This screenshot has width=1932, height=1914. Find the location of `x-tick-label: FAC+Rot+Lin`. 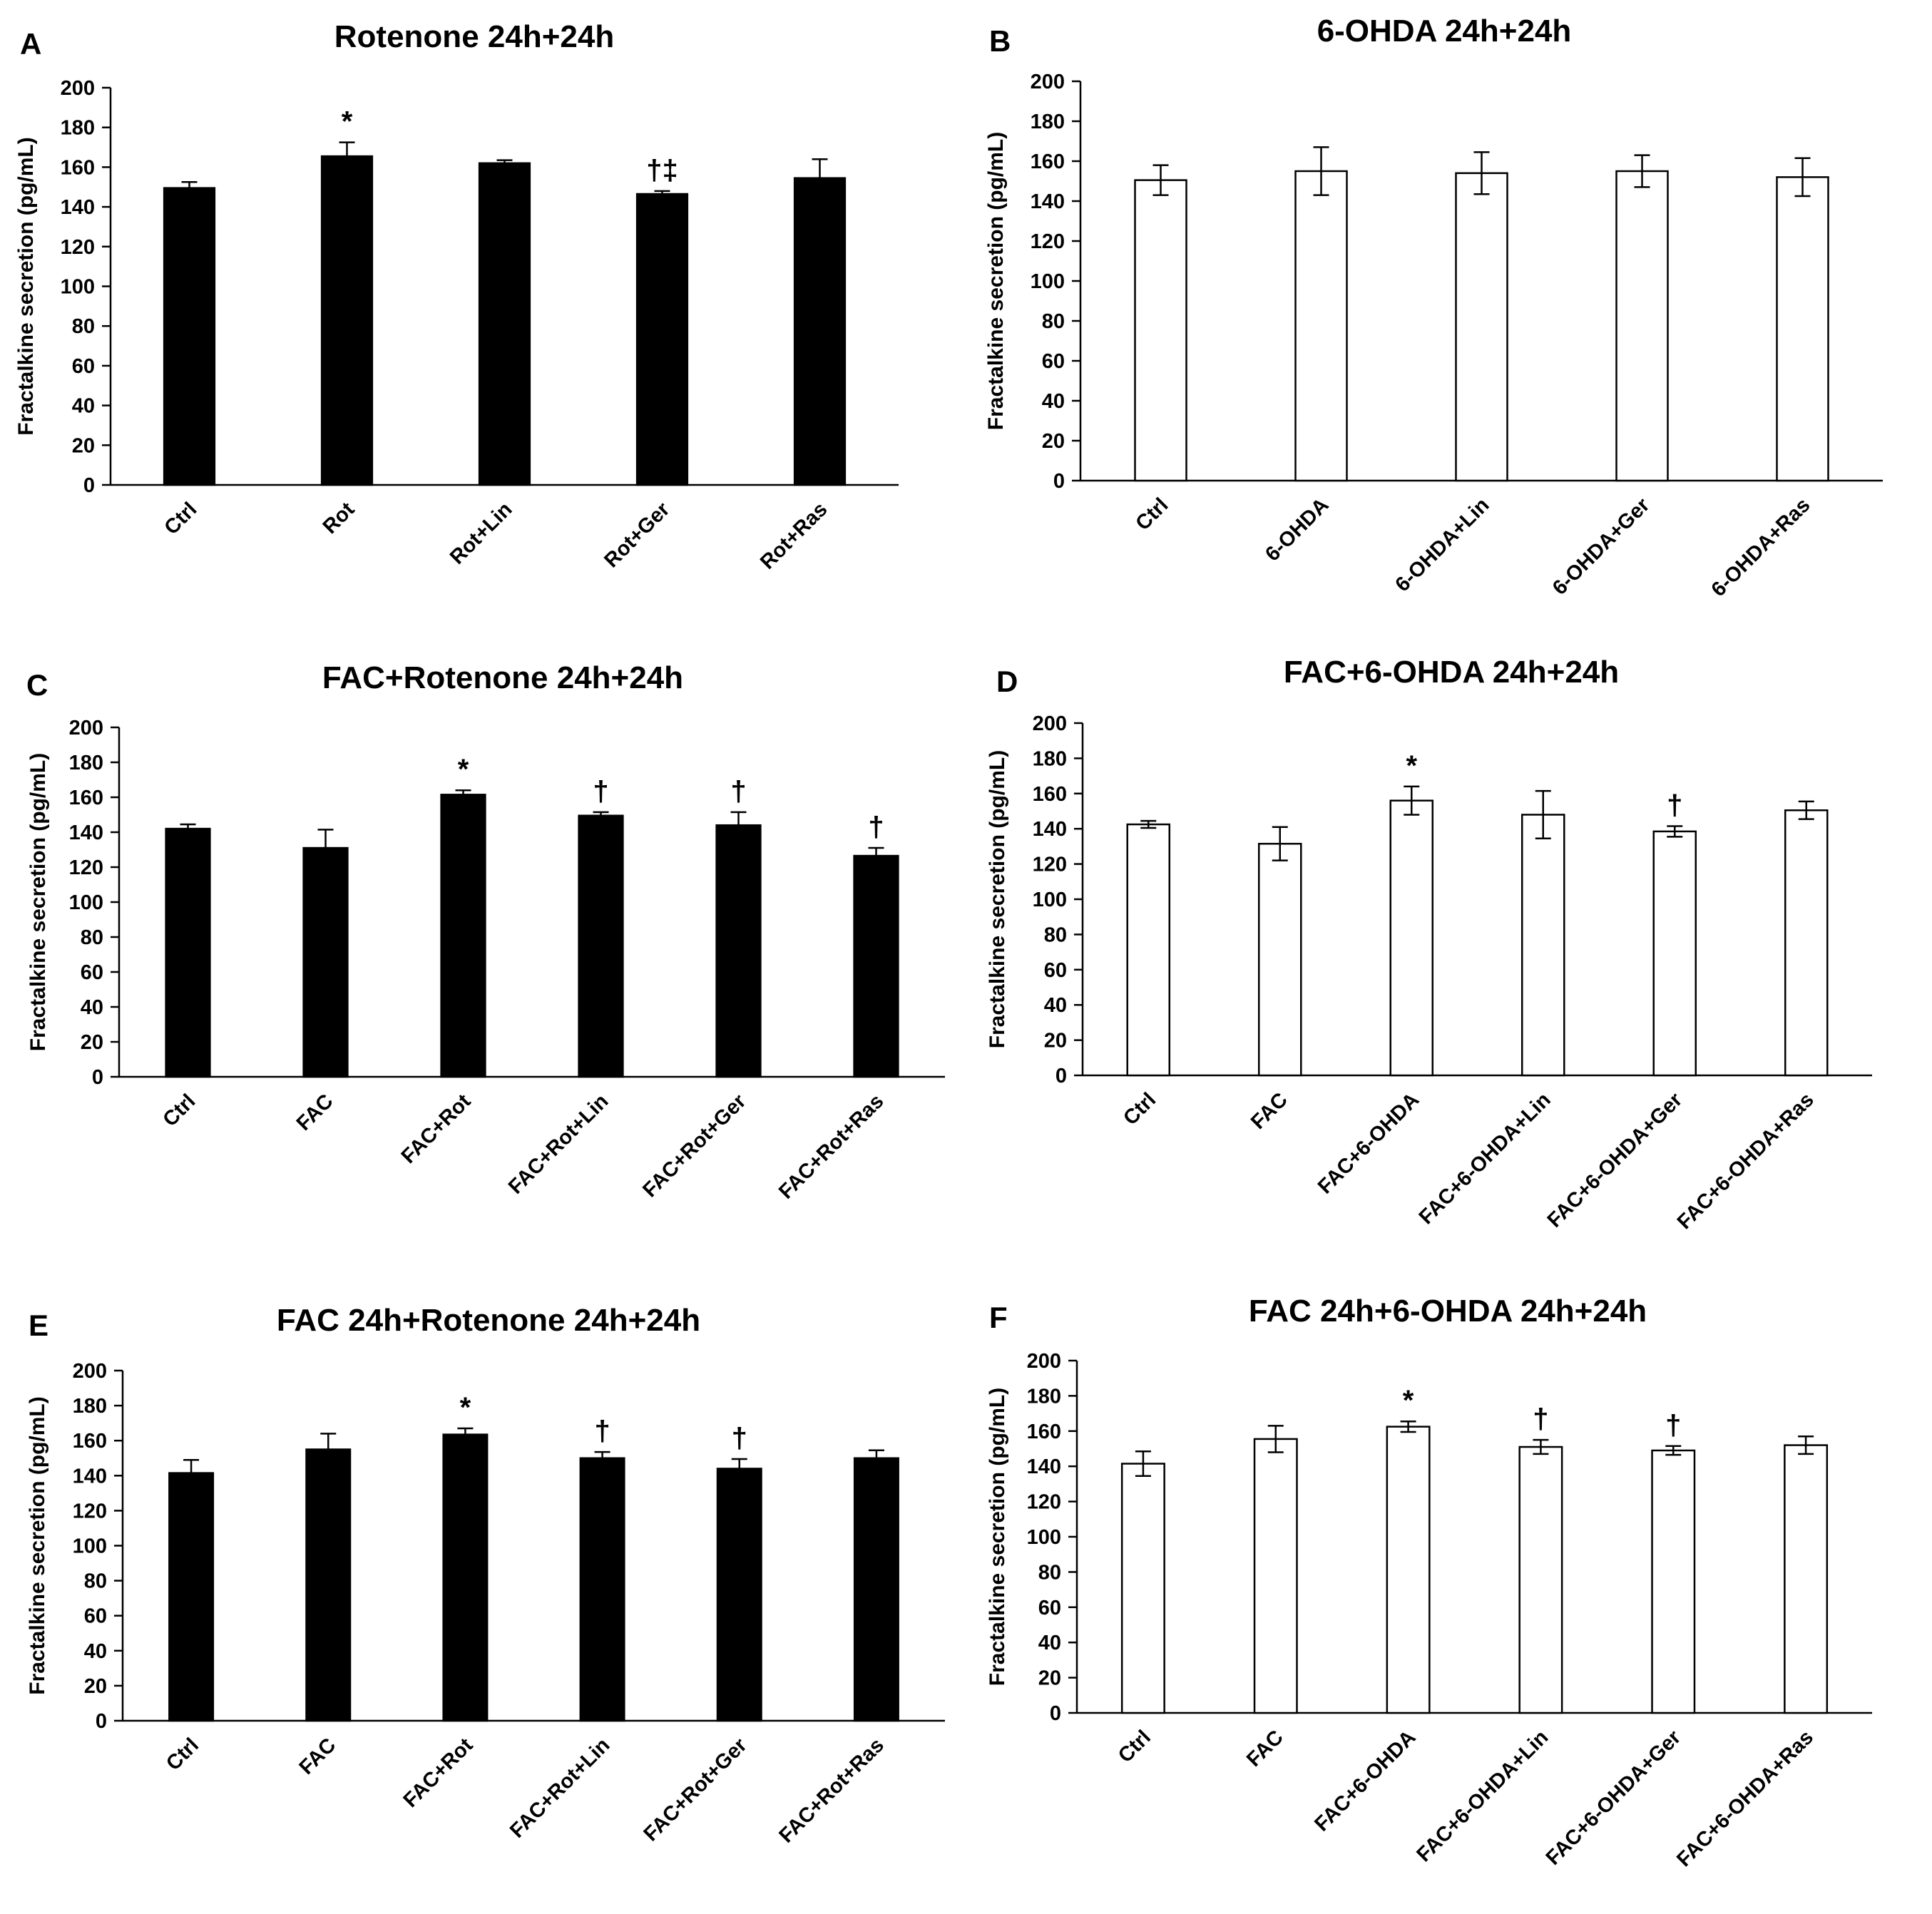

x-tick-label: FAC+Rot+Lin is located at coordinates (558, 1144).